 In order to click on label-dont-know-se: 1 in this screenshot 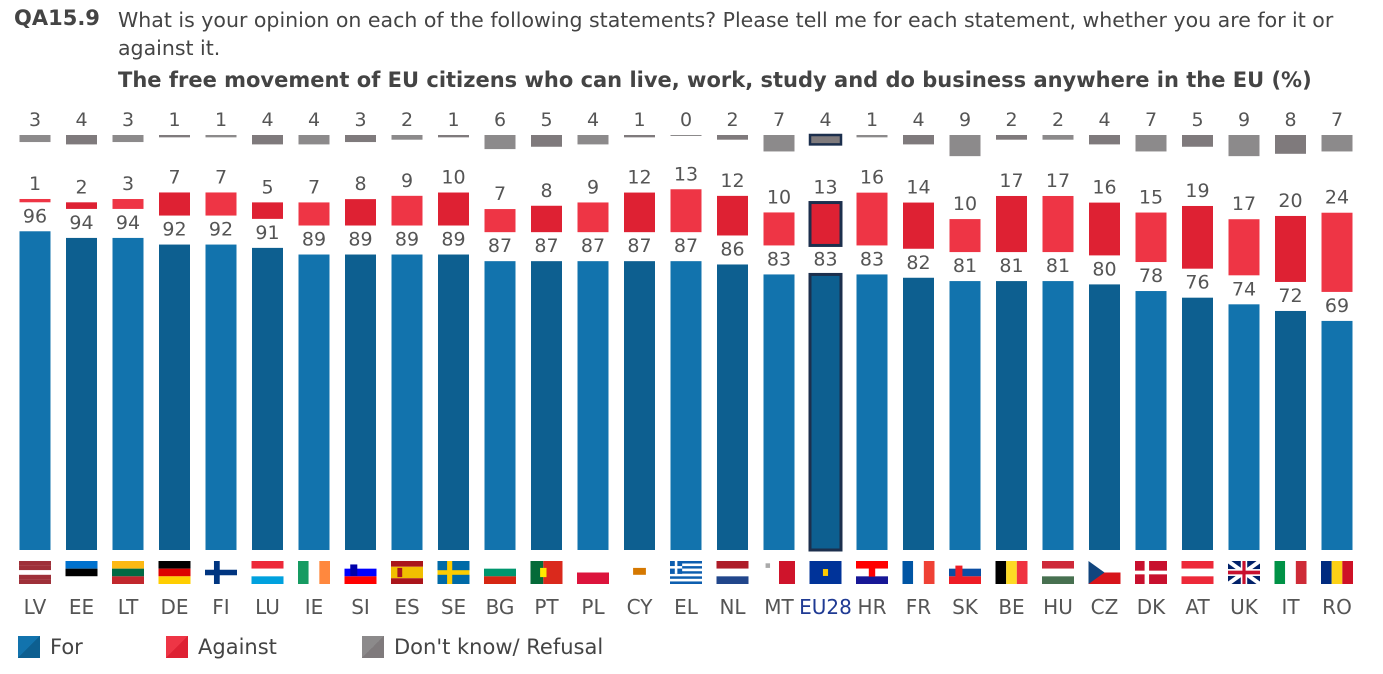, I will do `click(453, 120)`.